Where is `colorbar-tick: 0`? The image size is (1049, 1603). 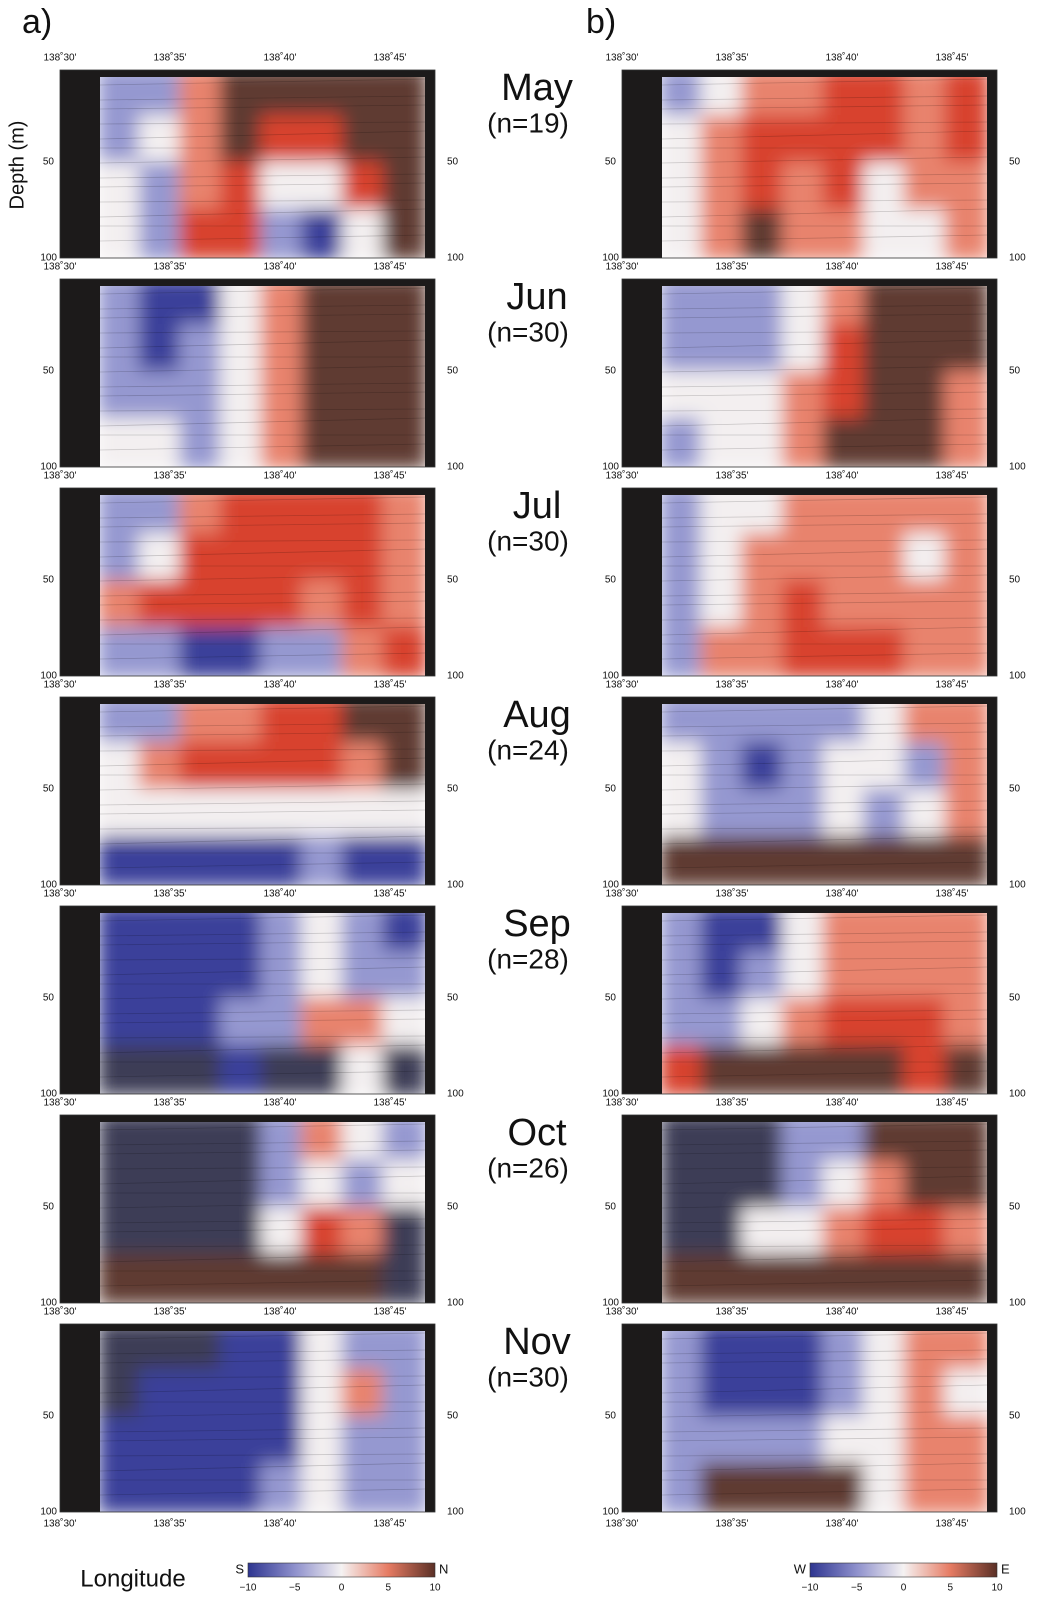 colorbar-tick: 0 is located at coordinates (342, 1588).